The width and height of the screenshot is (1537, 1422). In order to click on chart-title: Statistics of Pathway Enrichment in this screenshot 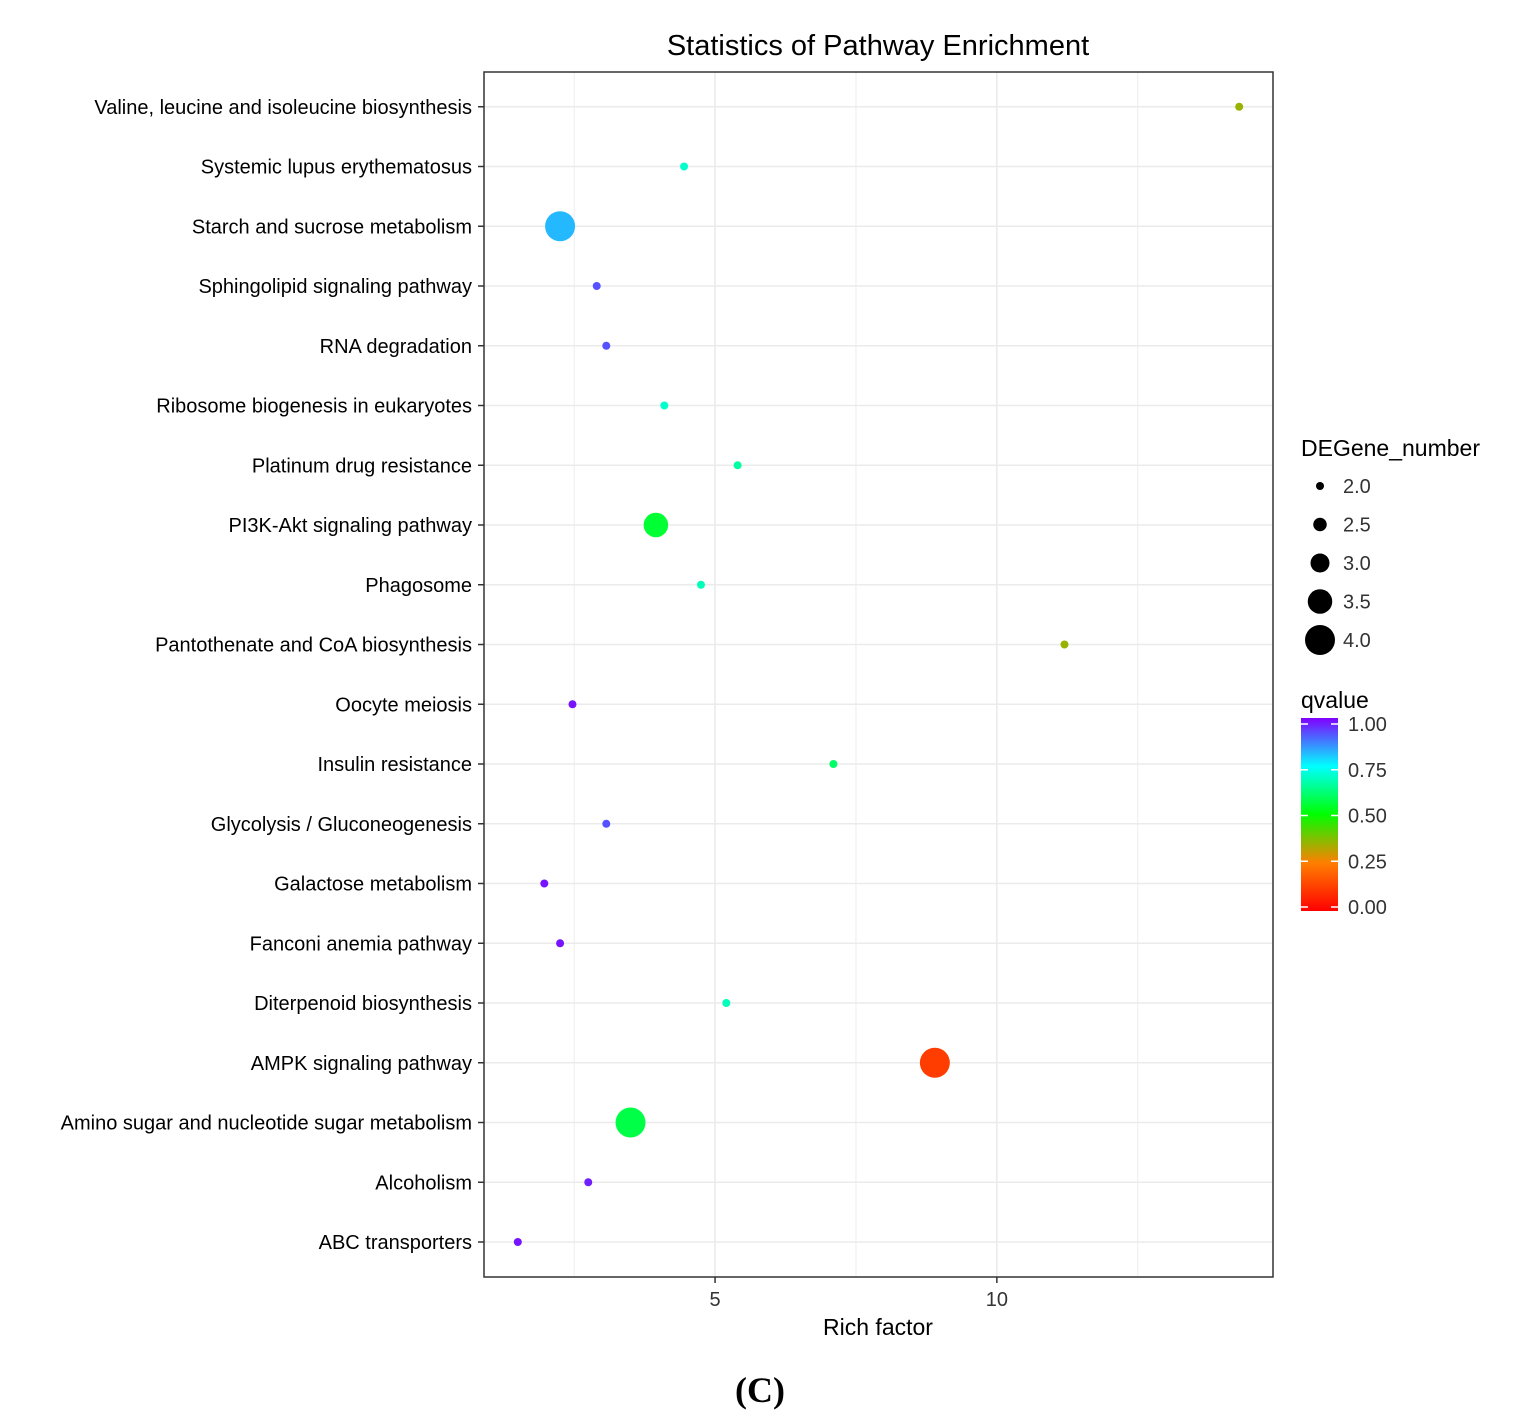, I will do `click(878, 46)`.